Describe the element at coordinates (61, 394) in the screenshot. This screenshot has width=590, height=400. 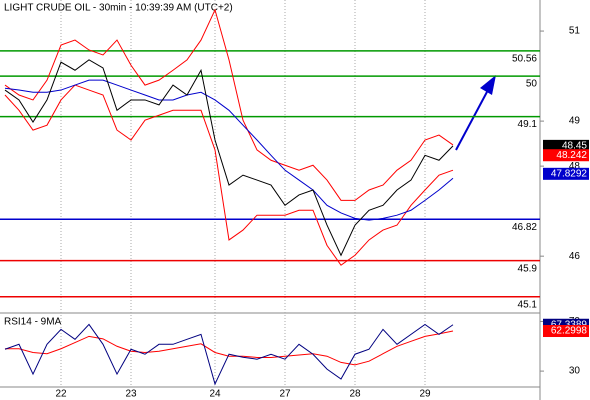
I see `x-tick-label: 22` at that location.